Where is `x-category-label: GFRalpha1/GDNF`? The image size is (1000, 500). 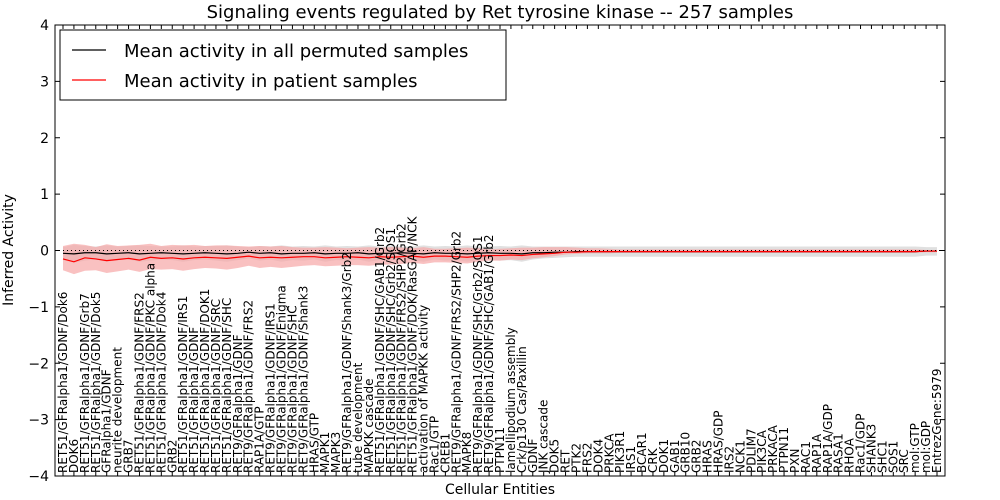
x-category-label: GFRalpha1/GDNF is located at coordinates (107, 421).